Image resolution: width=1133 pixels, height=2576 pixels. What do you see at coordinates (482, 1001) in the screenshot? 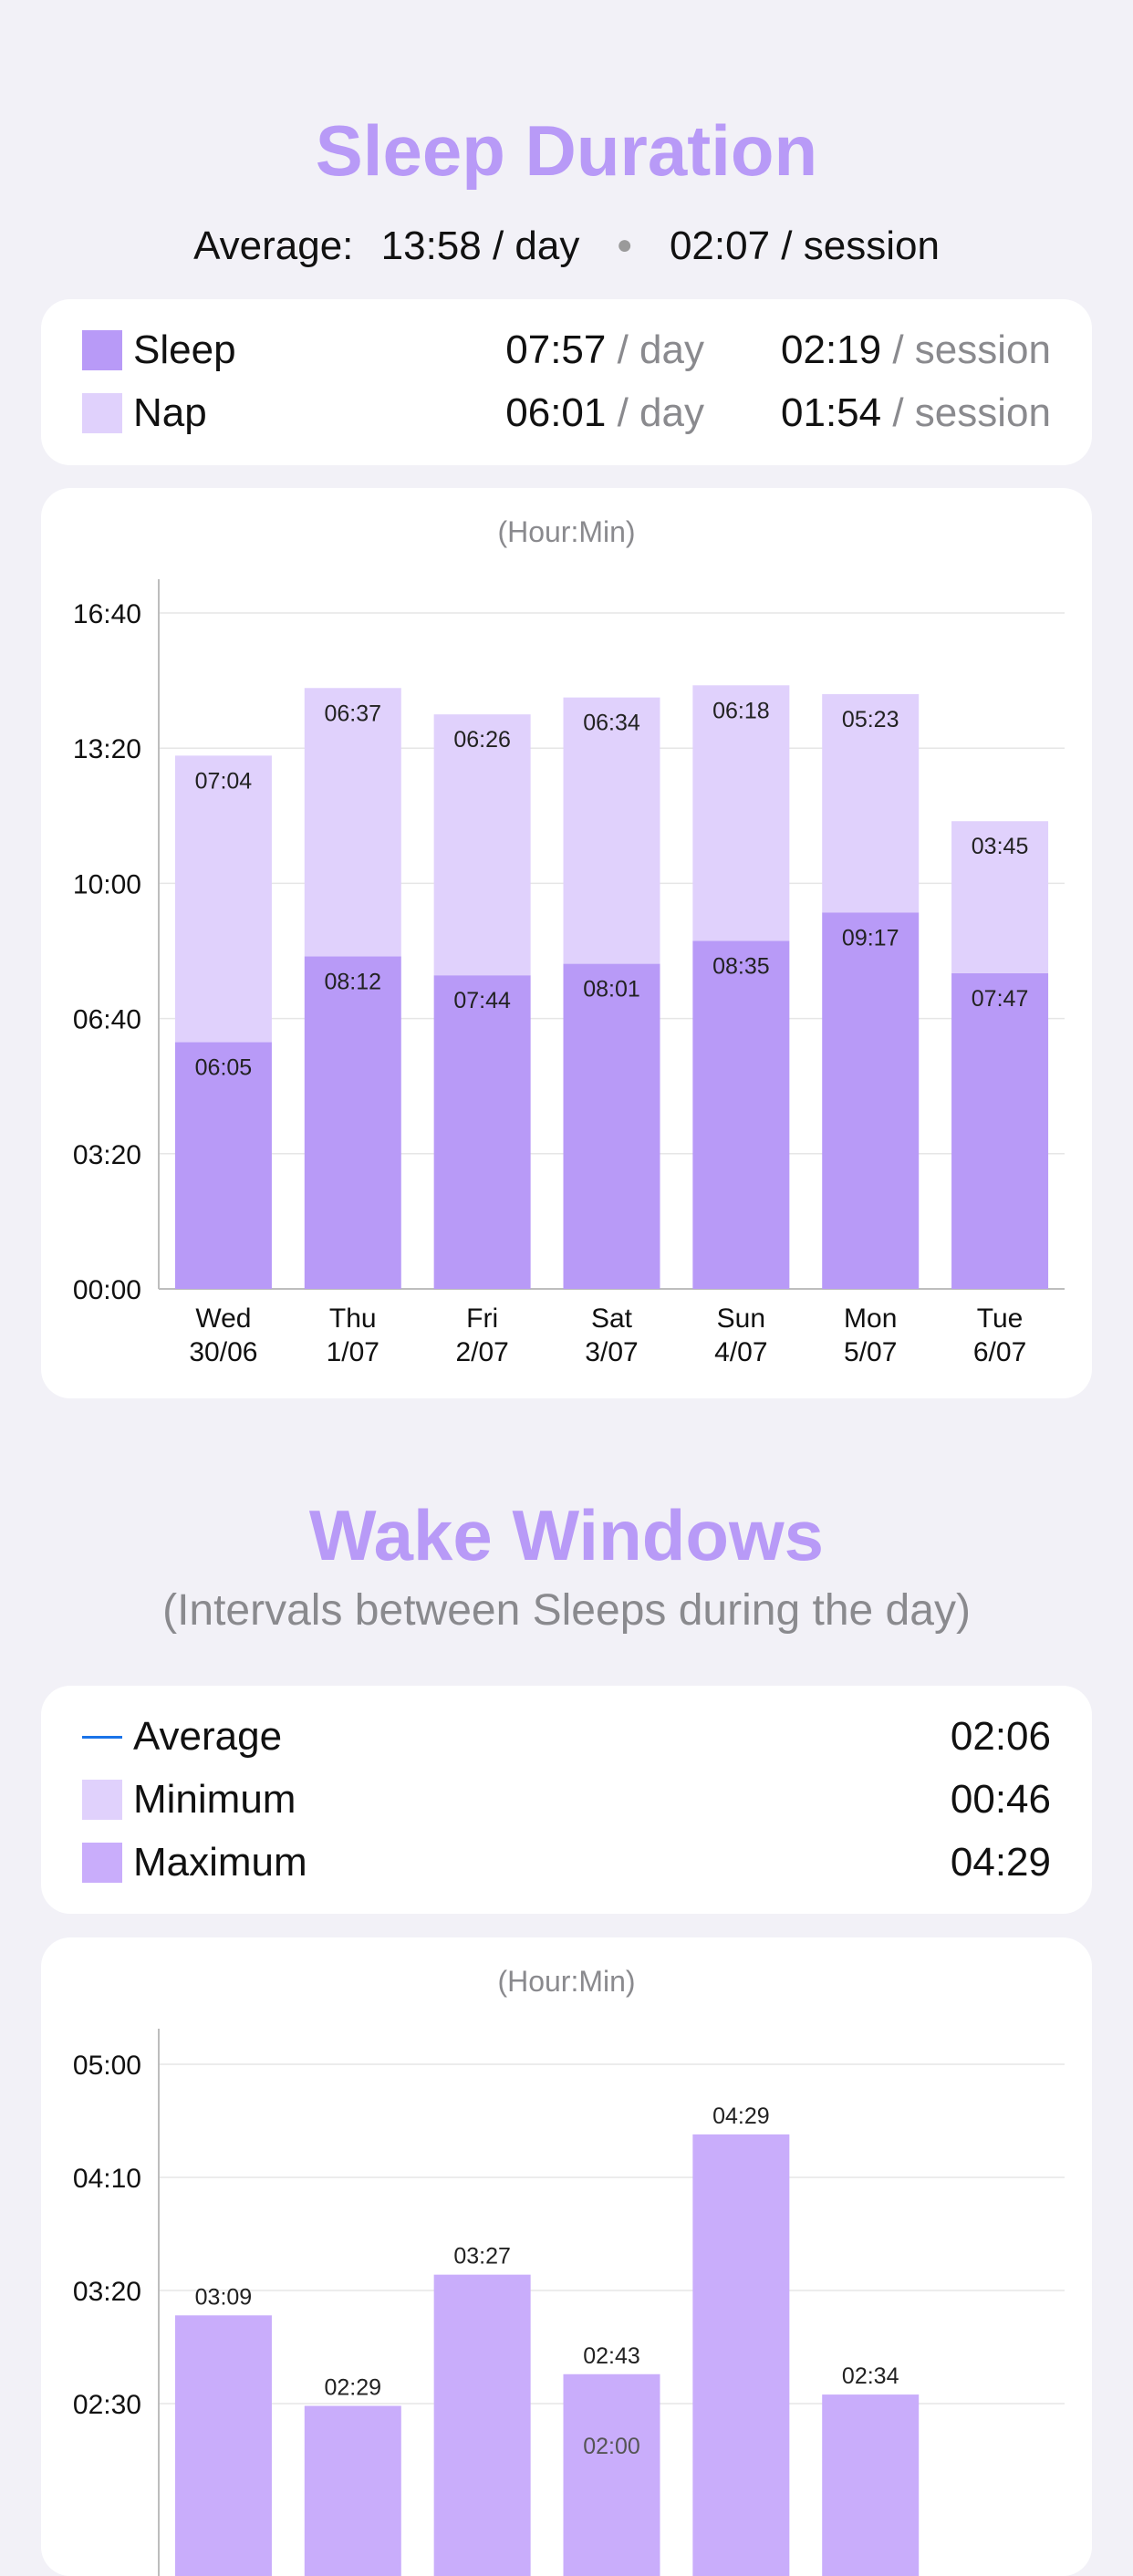
I see `data-label: 07:44` at bounding box center [482, 1001].